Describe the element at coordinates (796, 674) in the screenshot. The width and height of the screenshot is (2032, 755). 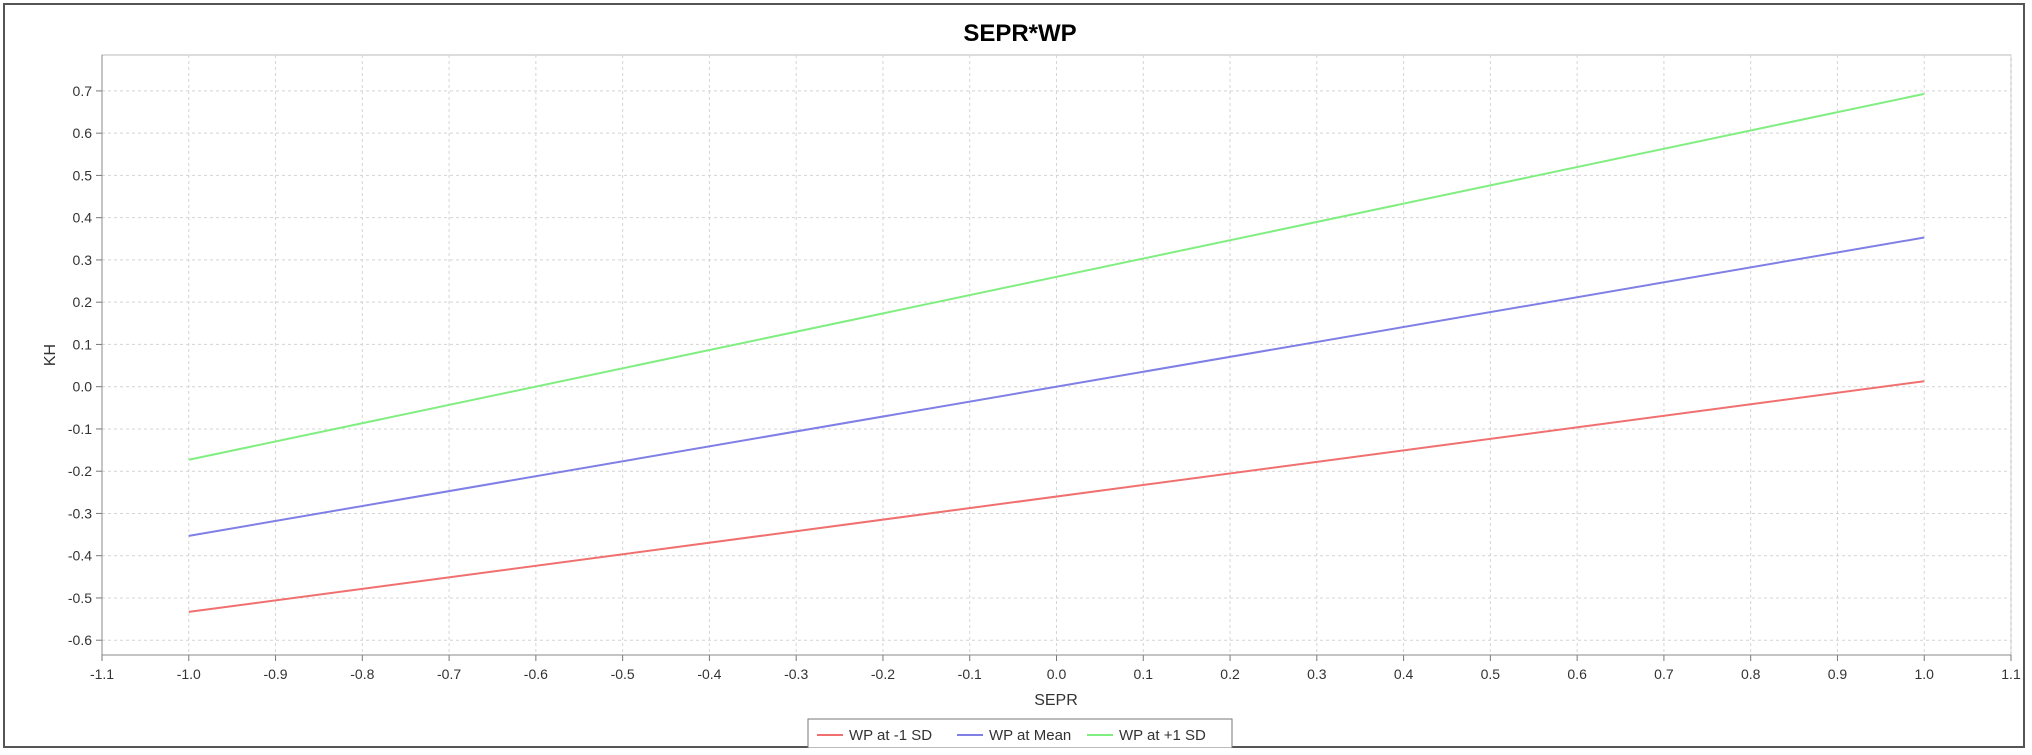
I see `x-tick-label: -0.3` at that location.